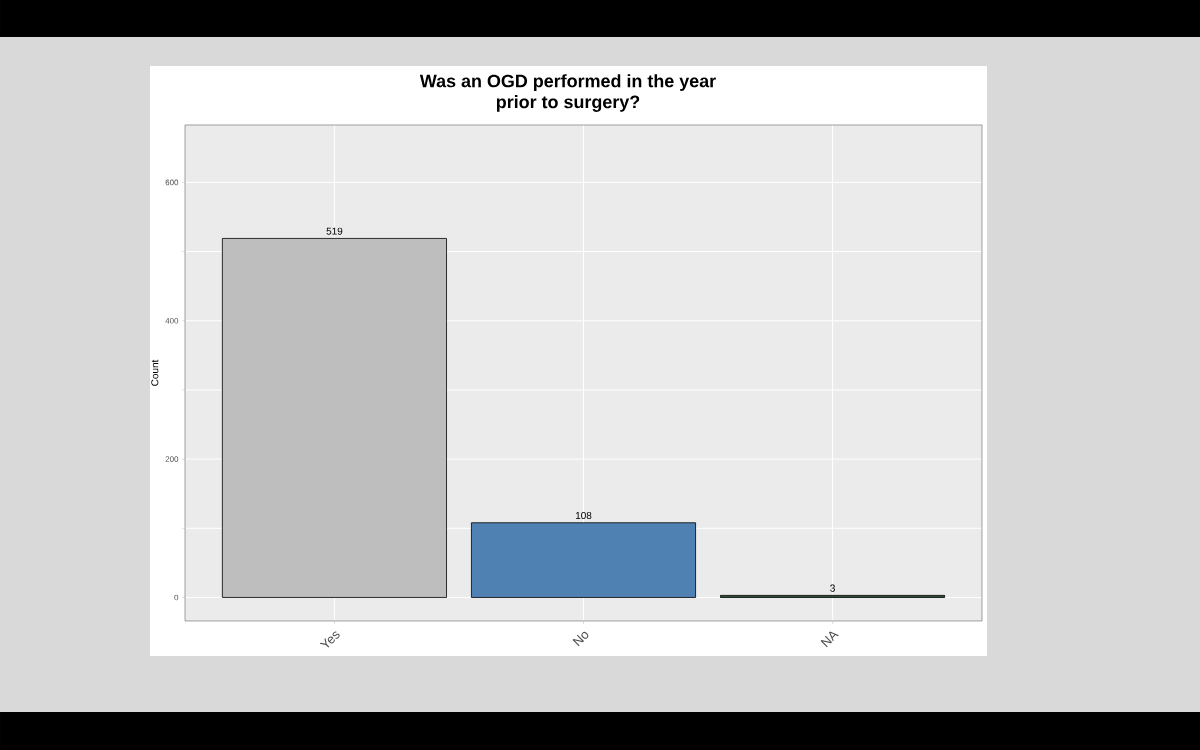 This screenshot has width=1200, height=750. What do you see at coordinates (583, 515) in the screenshot?
I see `data-label: 108` at bounding box center [583, 515].